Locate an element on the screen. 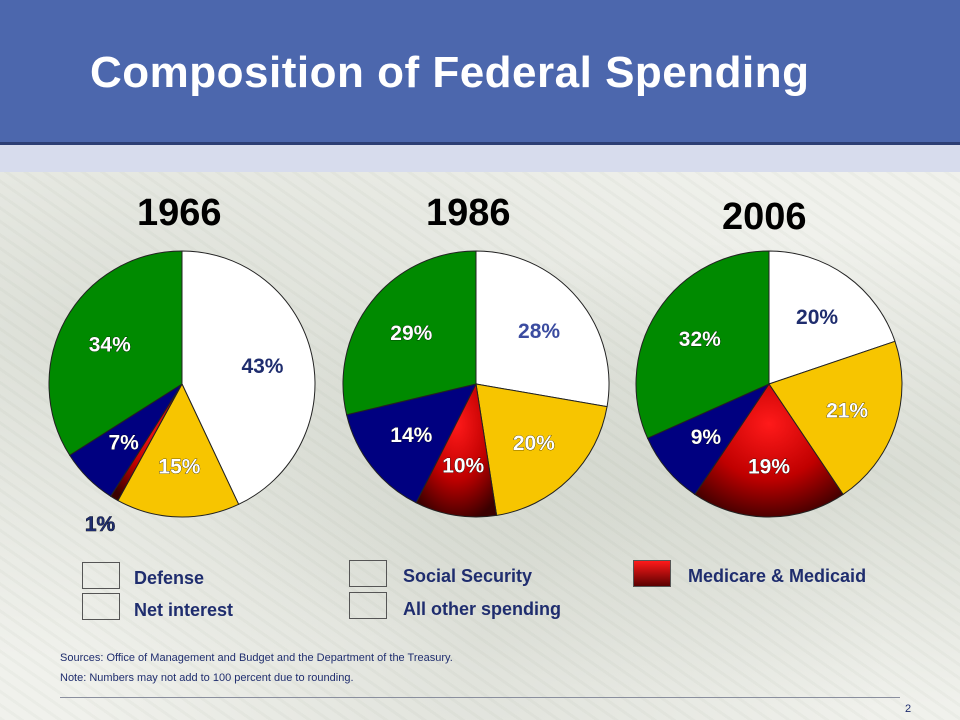 This screenshot has height=720, width=960. pie-label-1966-social-security: 15% is located at coordinates (179, 466).